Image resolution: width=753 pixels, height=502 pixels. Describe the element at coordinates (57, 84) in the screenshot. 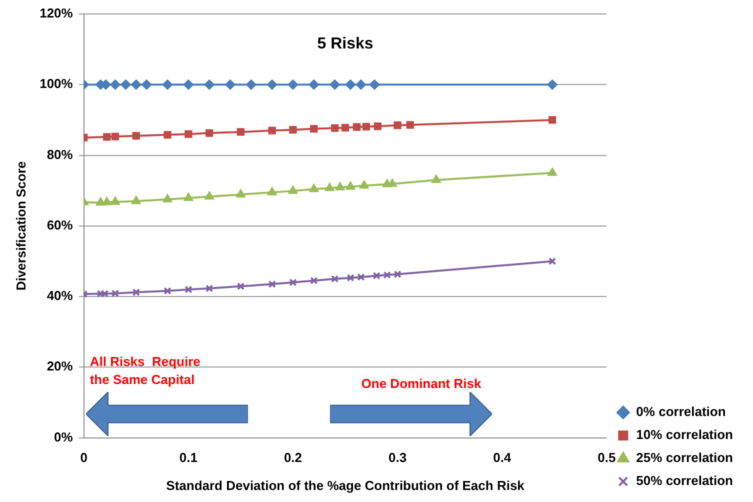

I see `y-tick-label: 100%` at that location.